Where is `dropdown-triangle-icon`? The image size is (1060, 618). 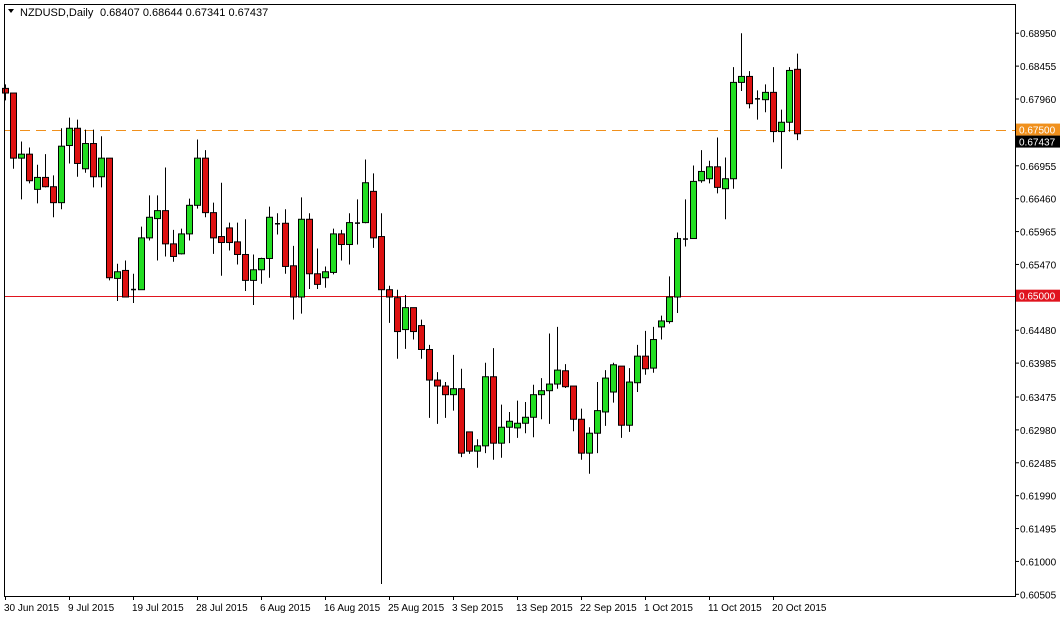 dropdown-triangle-icon is located at coordinates (11, 11).